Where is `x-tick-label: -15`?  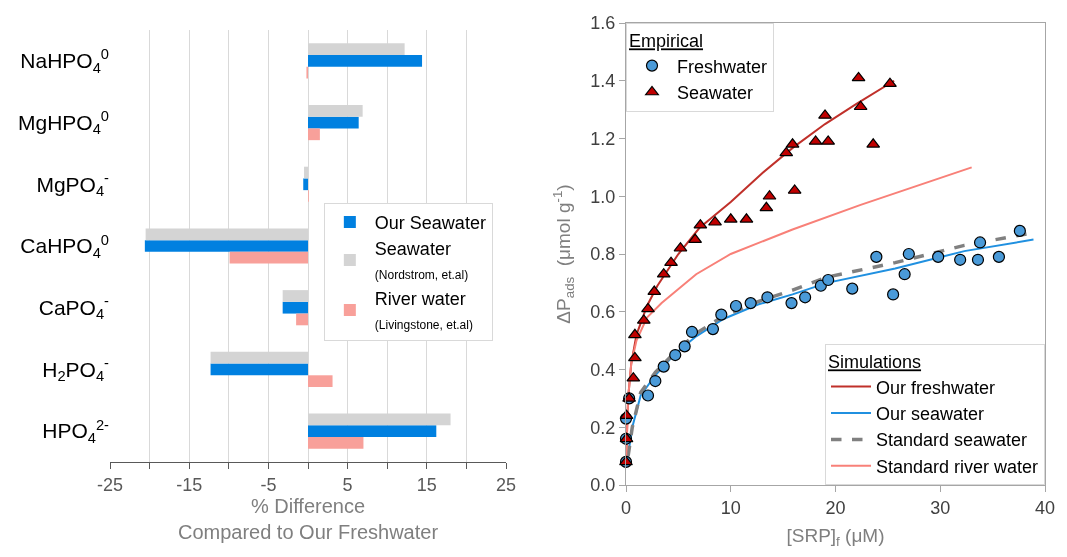
x-tick-label: -15 is located at coordinates (189, 484).